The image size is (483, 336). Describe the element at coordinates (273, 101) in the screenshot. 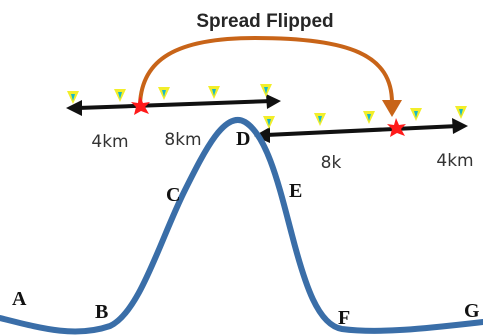

I see `left-arrowhead-right` at that location.